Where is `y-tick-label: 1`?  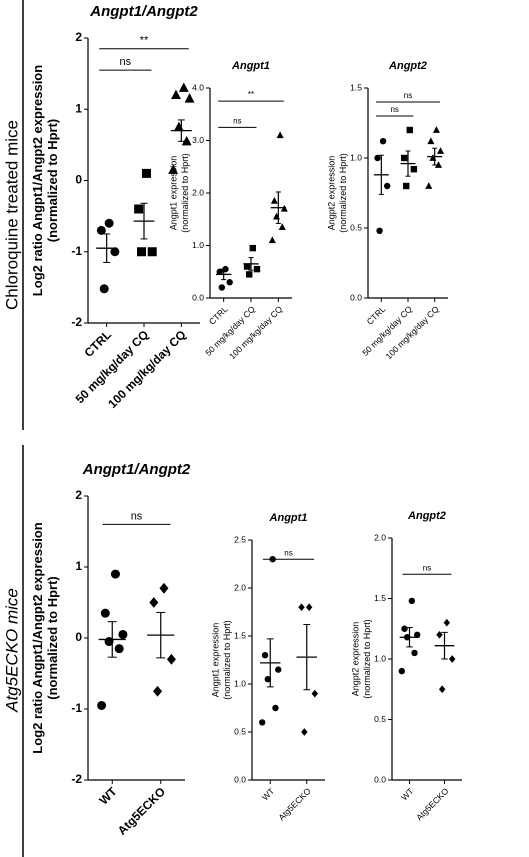
y-tick-label: 1 is located at coordinates (78, 566).